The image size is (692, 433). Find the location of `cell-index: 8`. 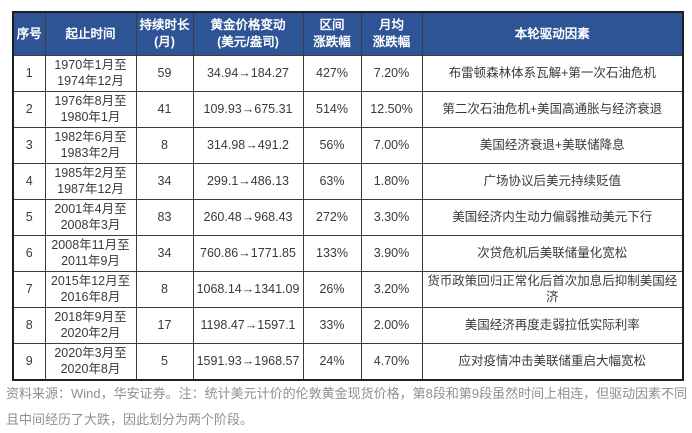

cell-index: 8 is located at coordinates (29, 325).